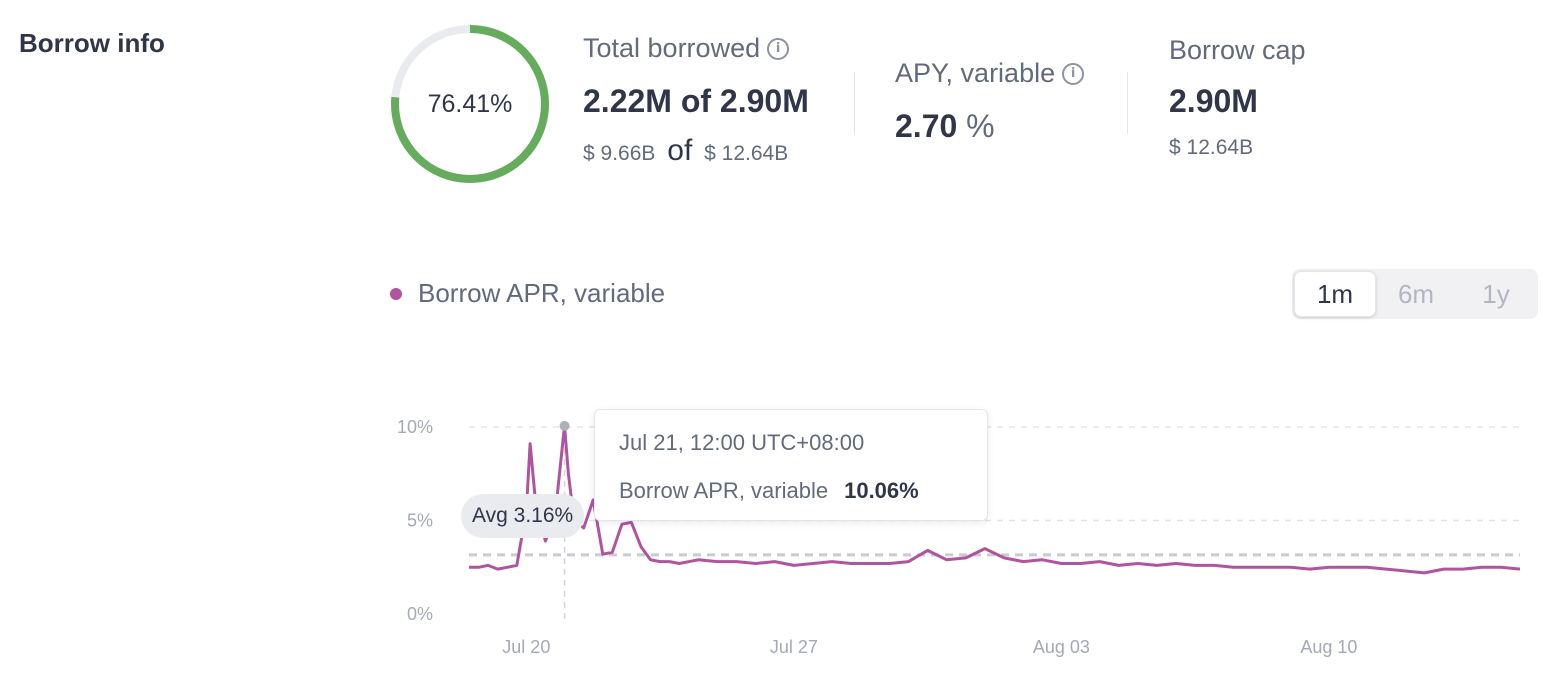 The width and height of the screenshot is (1558, 690). I want to click on x-tick-label: Aug 10, so click(1328, 647).